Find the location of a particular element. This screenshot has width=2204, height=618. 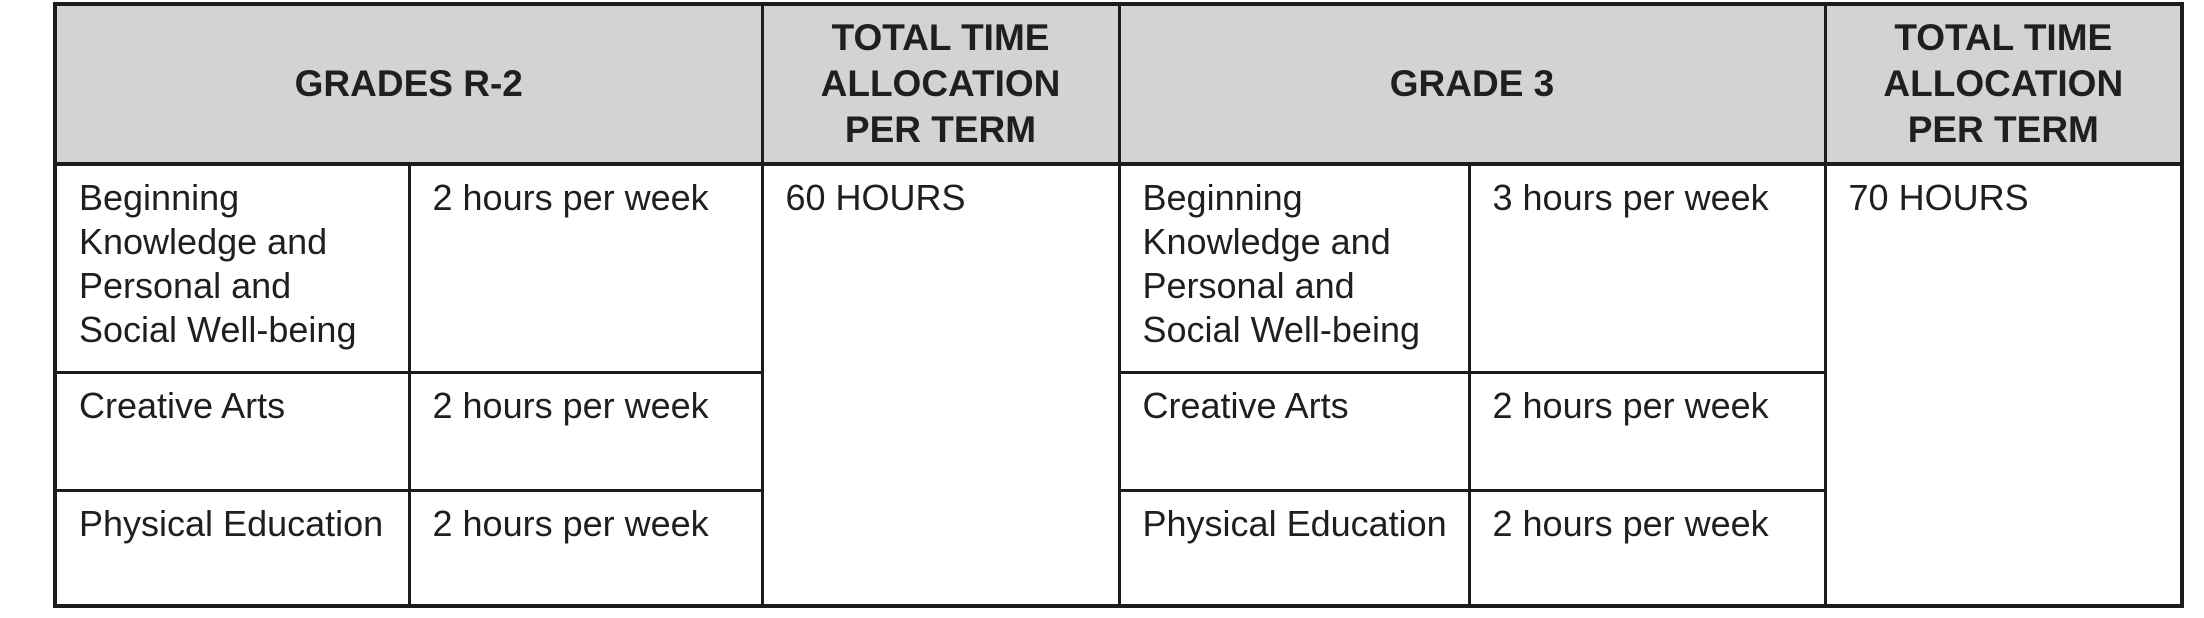

cell-g3-hours-creative-arts: 2 hours per week is located at coordinates (1647, 431).